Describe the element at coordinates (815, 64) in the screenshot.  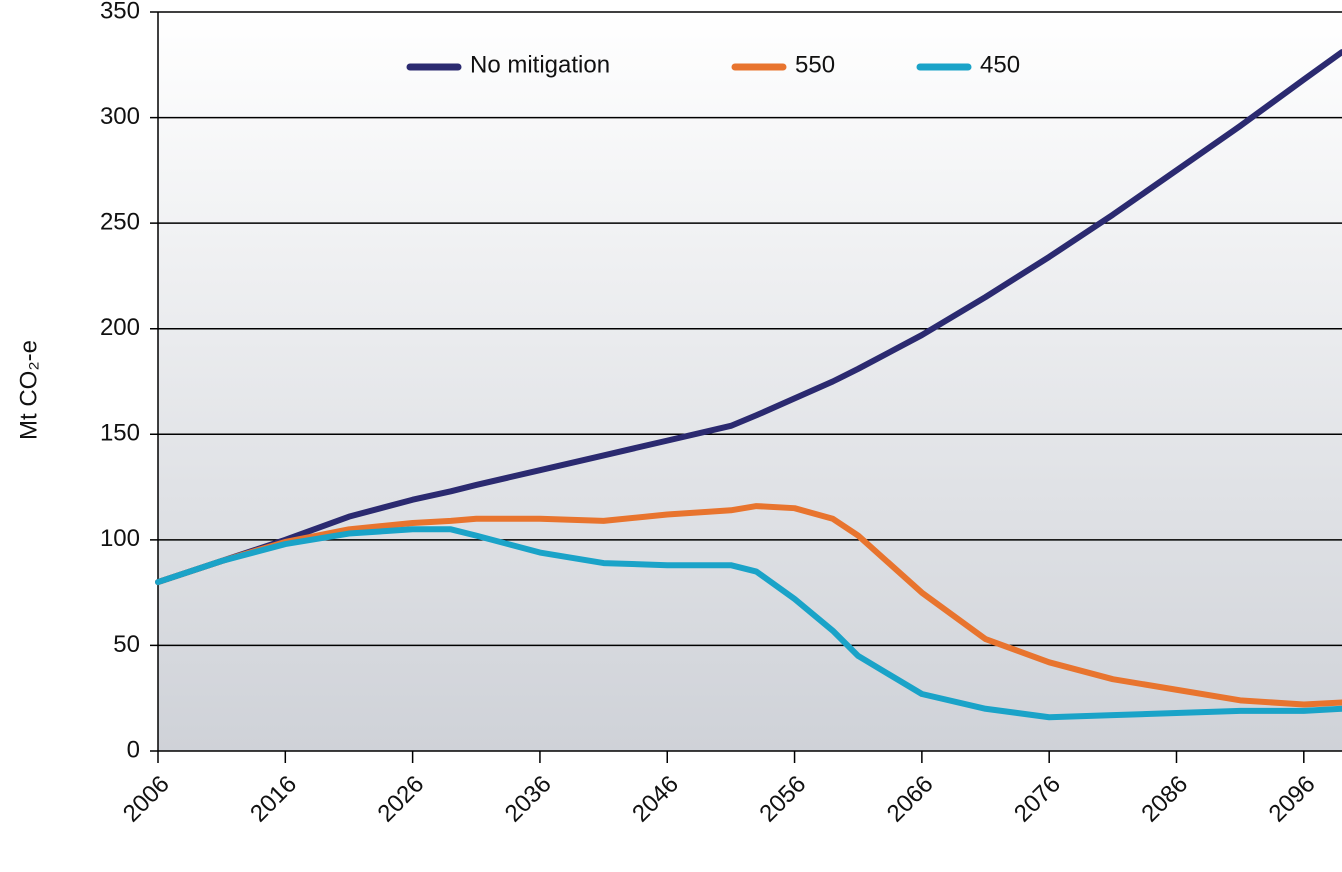
I see `legend-label: 550` at that location.